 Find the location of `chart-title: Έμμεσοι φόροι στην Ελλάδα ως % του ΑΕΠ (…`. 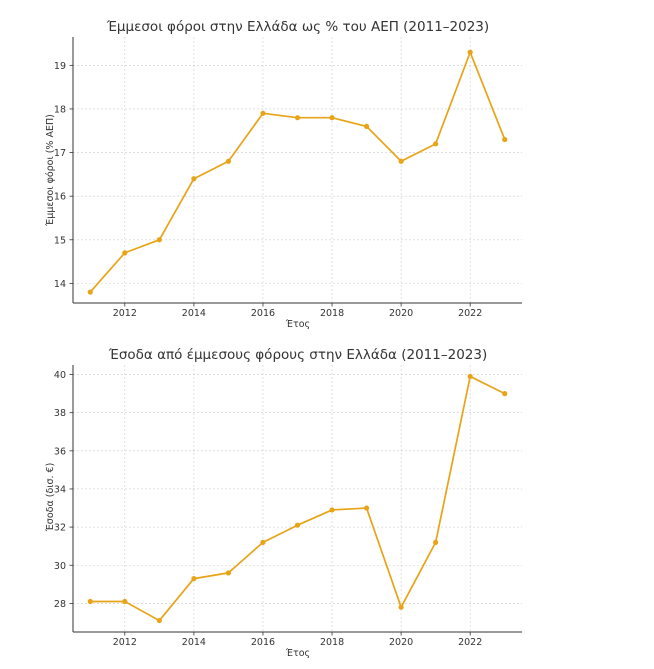

chart-title: Έμμεσοι φόροι στην Ελλάδα ως % του ΑΕΠ (… is located at coordinates (297, 27).